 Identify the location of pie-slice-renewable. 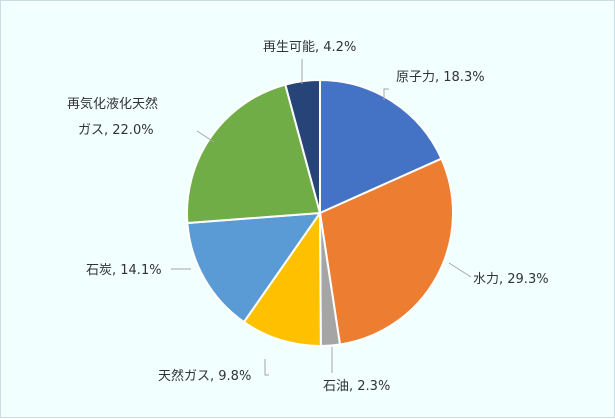
(302, 146).